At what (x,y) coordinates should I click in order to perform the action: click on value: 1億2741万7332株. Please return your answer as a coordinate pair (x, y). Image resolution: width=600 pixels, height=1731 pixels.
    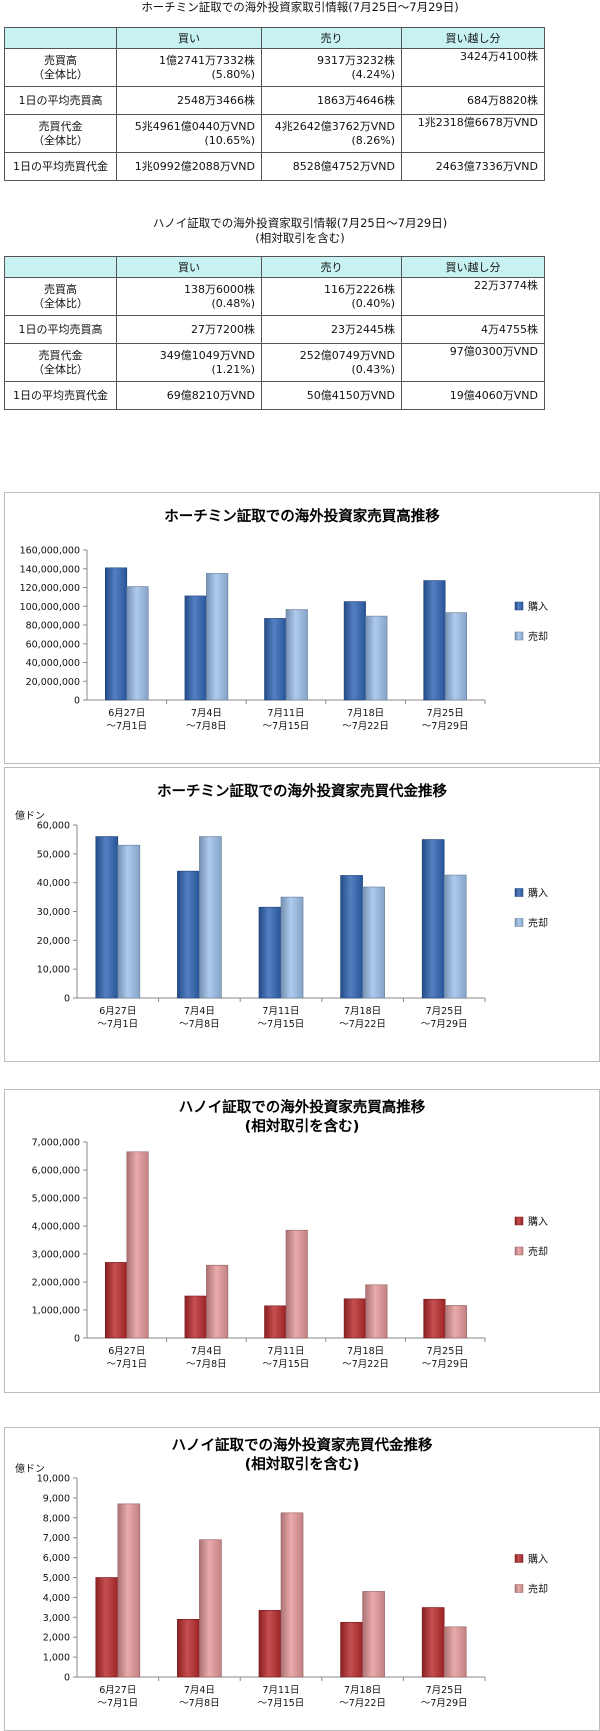
    Looking at the image, I should click on (207, 60).